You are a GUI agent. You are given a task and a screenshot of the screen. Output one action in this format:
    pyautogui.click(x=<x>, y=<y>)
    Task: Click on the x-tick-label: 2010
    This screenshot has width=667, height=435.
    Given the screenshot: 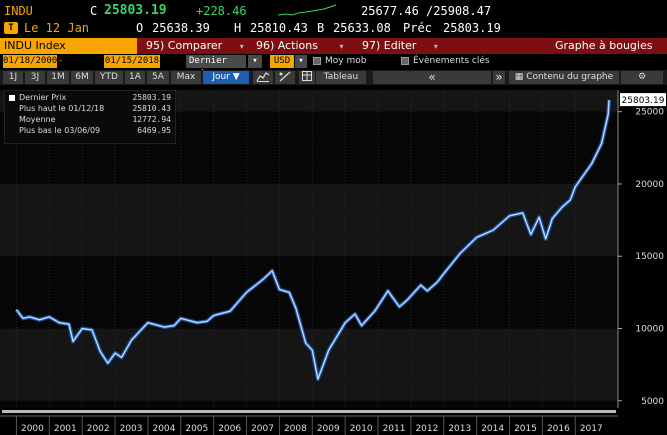 What is the action you would take?
    pyautogui.click(x=361, y=429)
    